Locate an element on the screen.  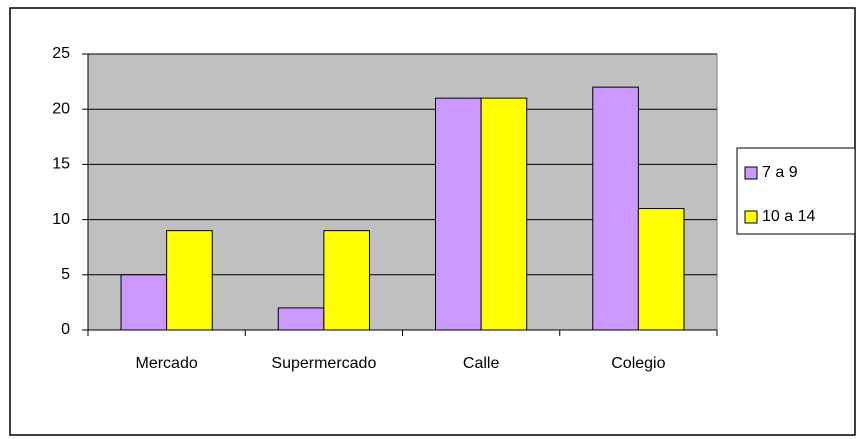
y-tick-label: 0 is located at coordinates (65, 329).